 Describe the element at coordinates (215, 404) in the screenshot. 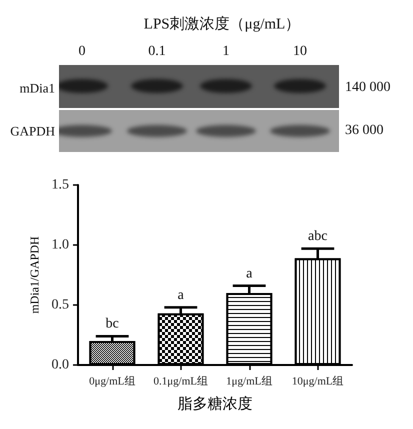

I see `x-axis-title: 脂多糖浓度` at that location.